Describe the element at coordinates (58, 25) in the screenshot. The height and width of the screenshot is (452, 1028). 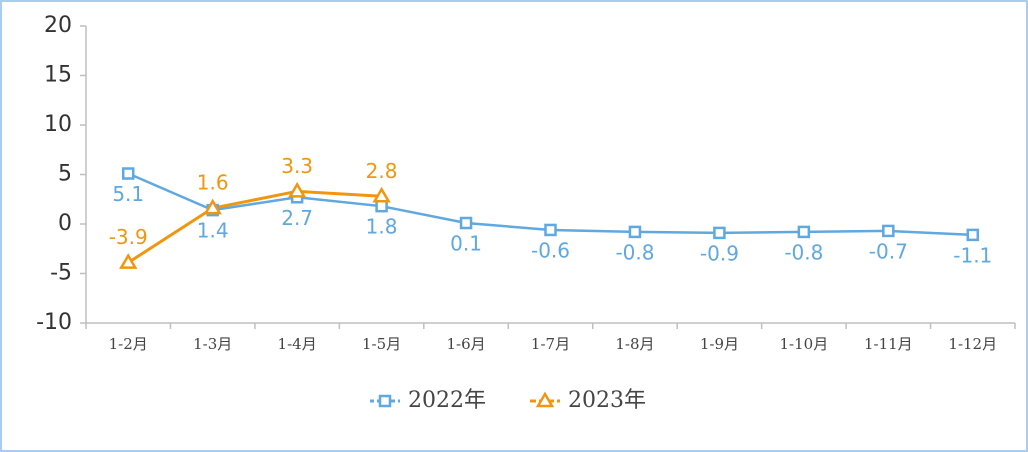
I see `y-tick-label: 20` at that location.